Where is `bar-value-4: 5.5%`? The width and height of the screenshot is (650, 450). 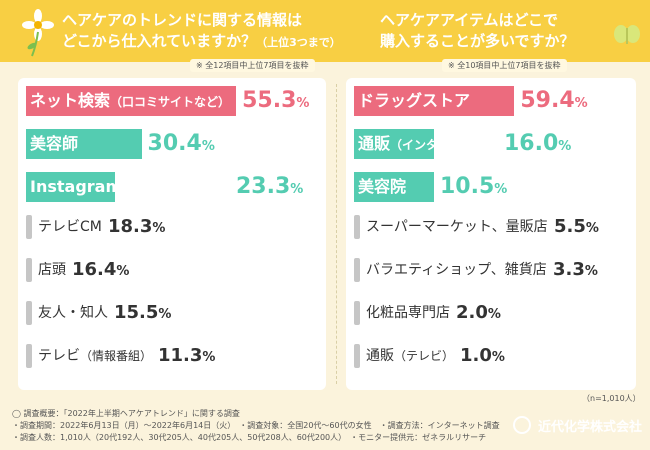
bar-value-4: 5.5% is located at coordinates (576, 226).